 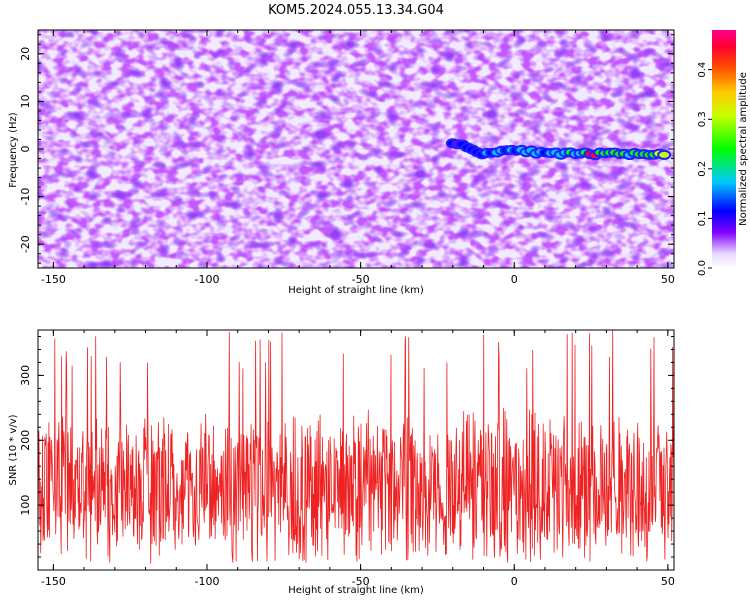 What do you see at coordinates (664, 154) in the screenshot?
I see `feature-cell` at bounding box center [664, 154].